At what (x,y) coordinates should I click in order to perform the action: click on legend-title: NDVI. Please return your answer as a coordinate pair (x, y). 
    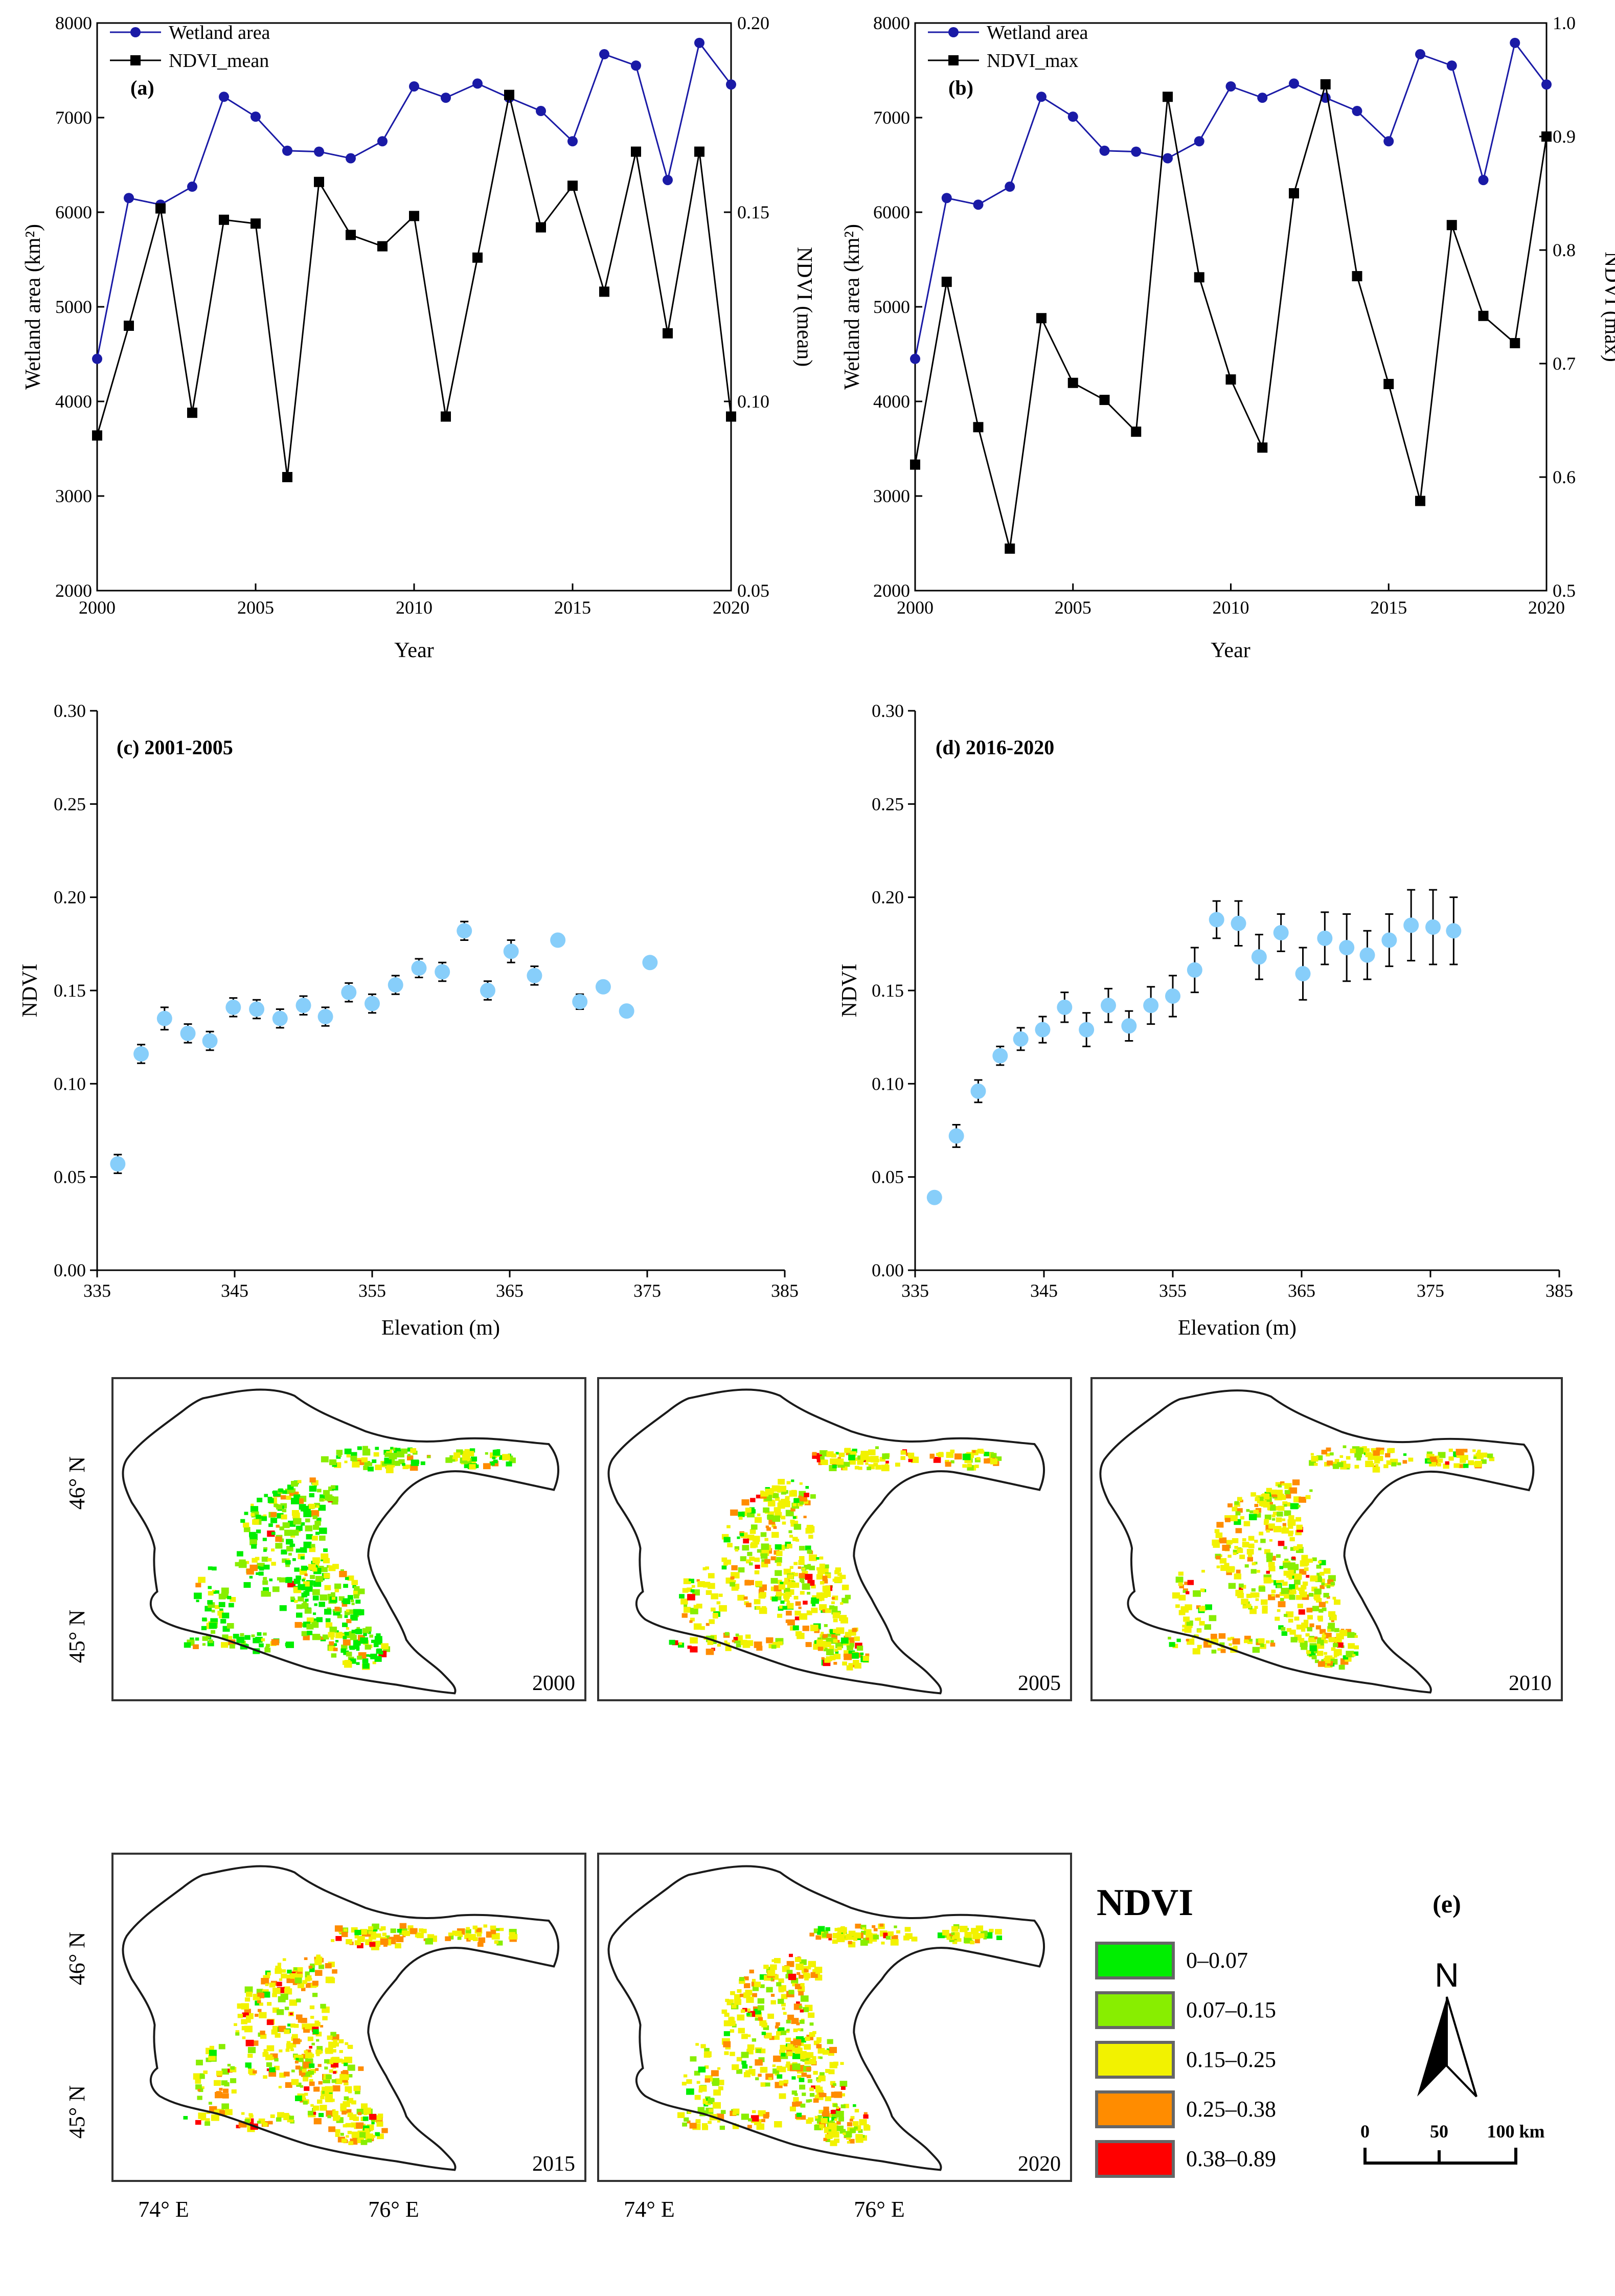
    Looking at the image, I should click on (1145, 1903).